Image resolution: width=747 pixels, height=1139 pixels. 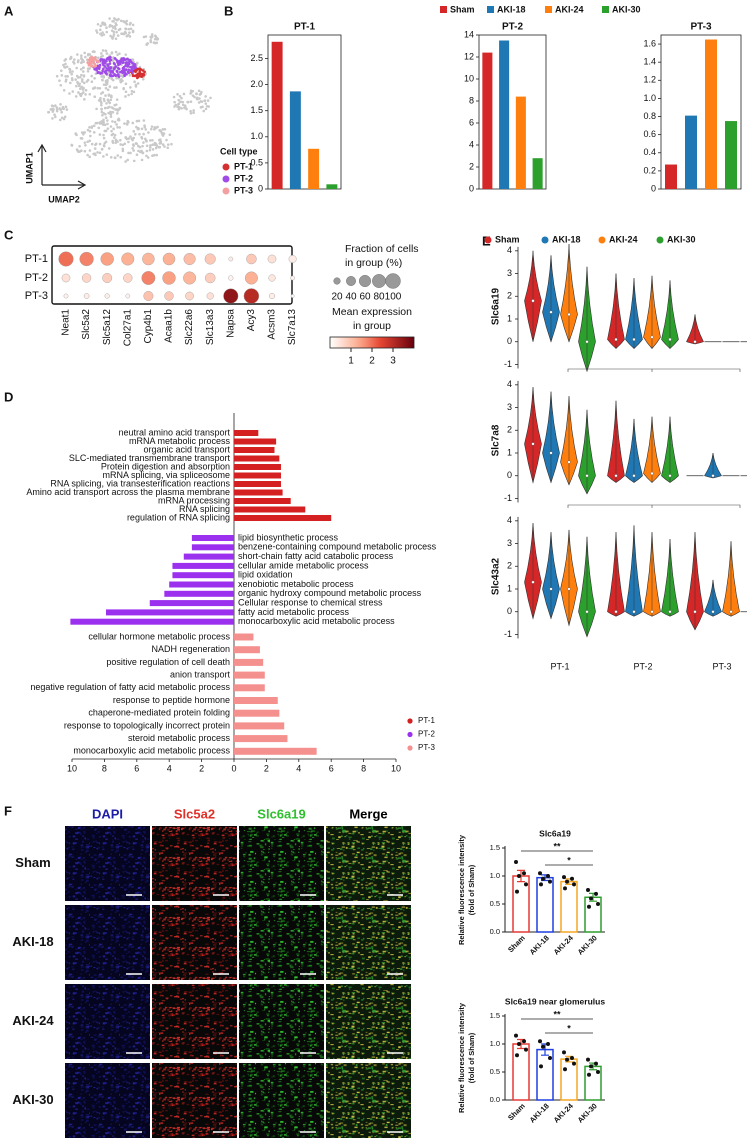 What do you see at coordinates (496, 440) in the screenshot?
I see `gene-label: Slc7a8` at bounding box center [496, 440].